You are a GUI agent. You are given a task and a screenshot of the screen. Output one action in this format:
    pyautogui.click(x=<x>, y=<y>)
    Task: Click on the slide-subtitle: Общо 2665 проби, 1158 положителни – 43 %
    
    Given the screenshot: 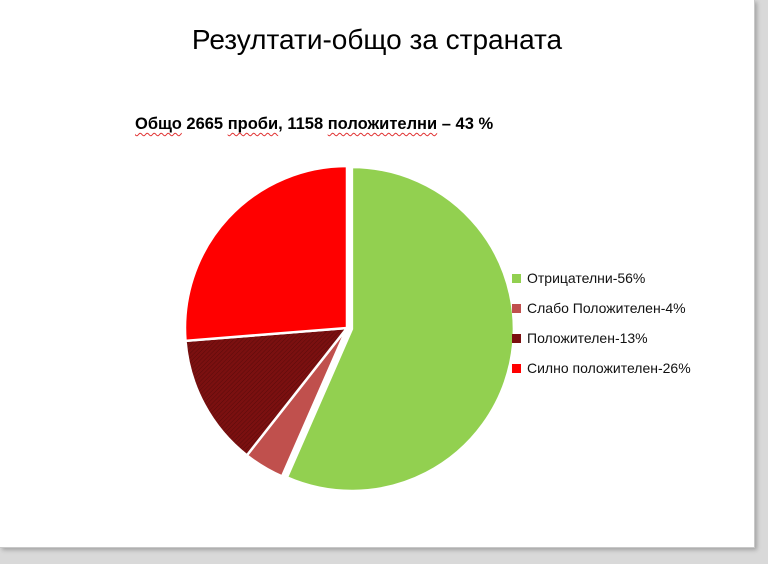 What is the action you would take?
    pyautogui.click(x=314, y=124)
    